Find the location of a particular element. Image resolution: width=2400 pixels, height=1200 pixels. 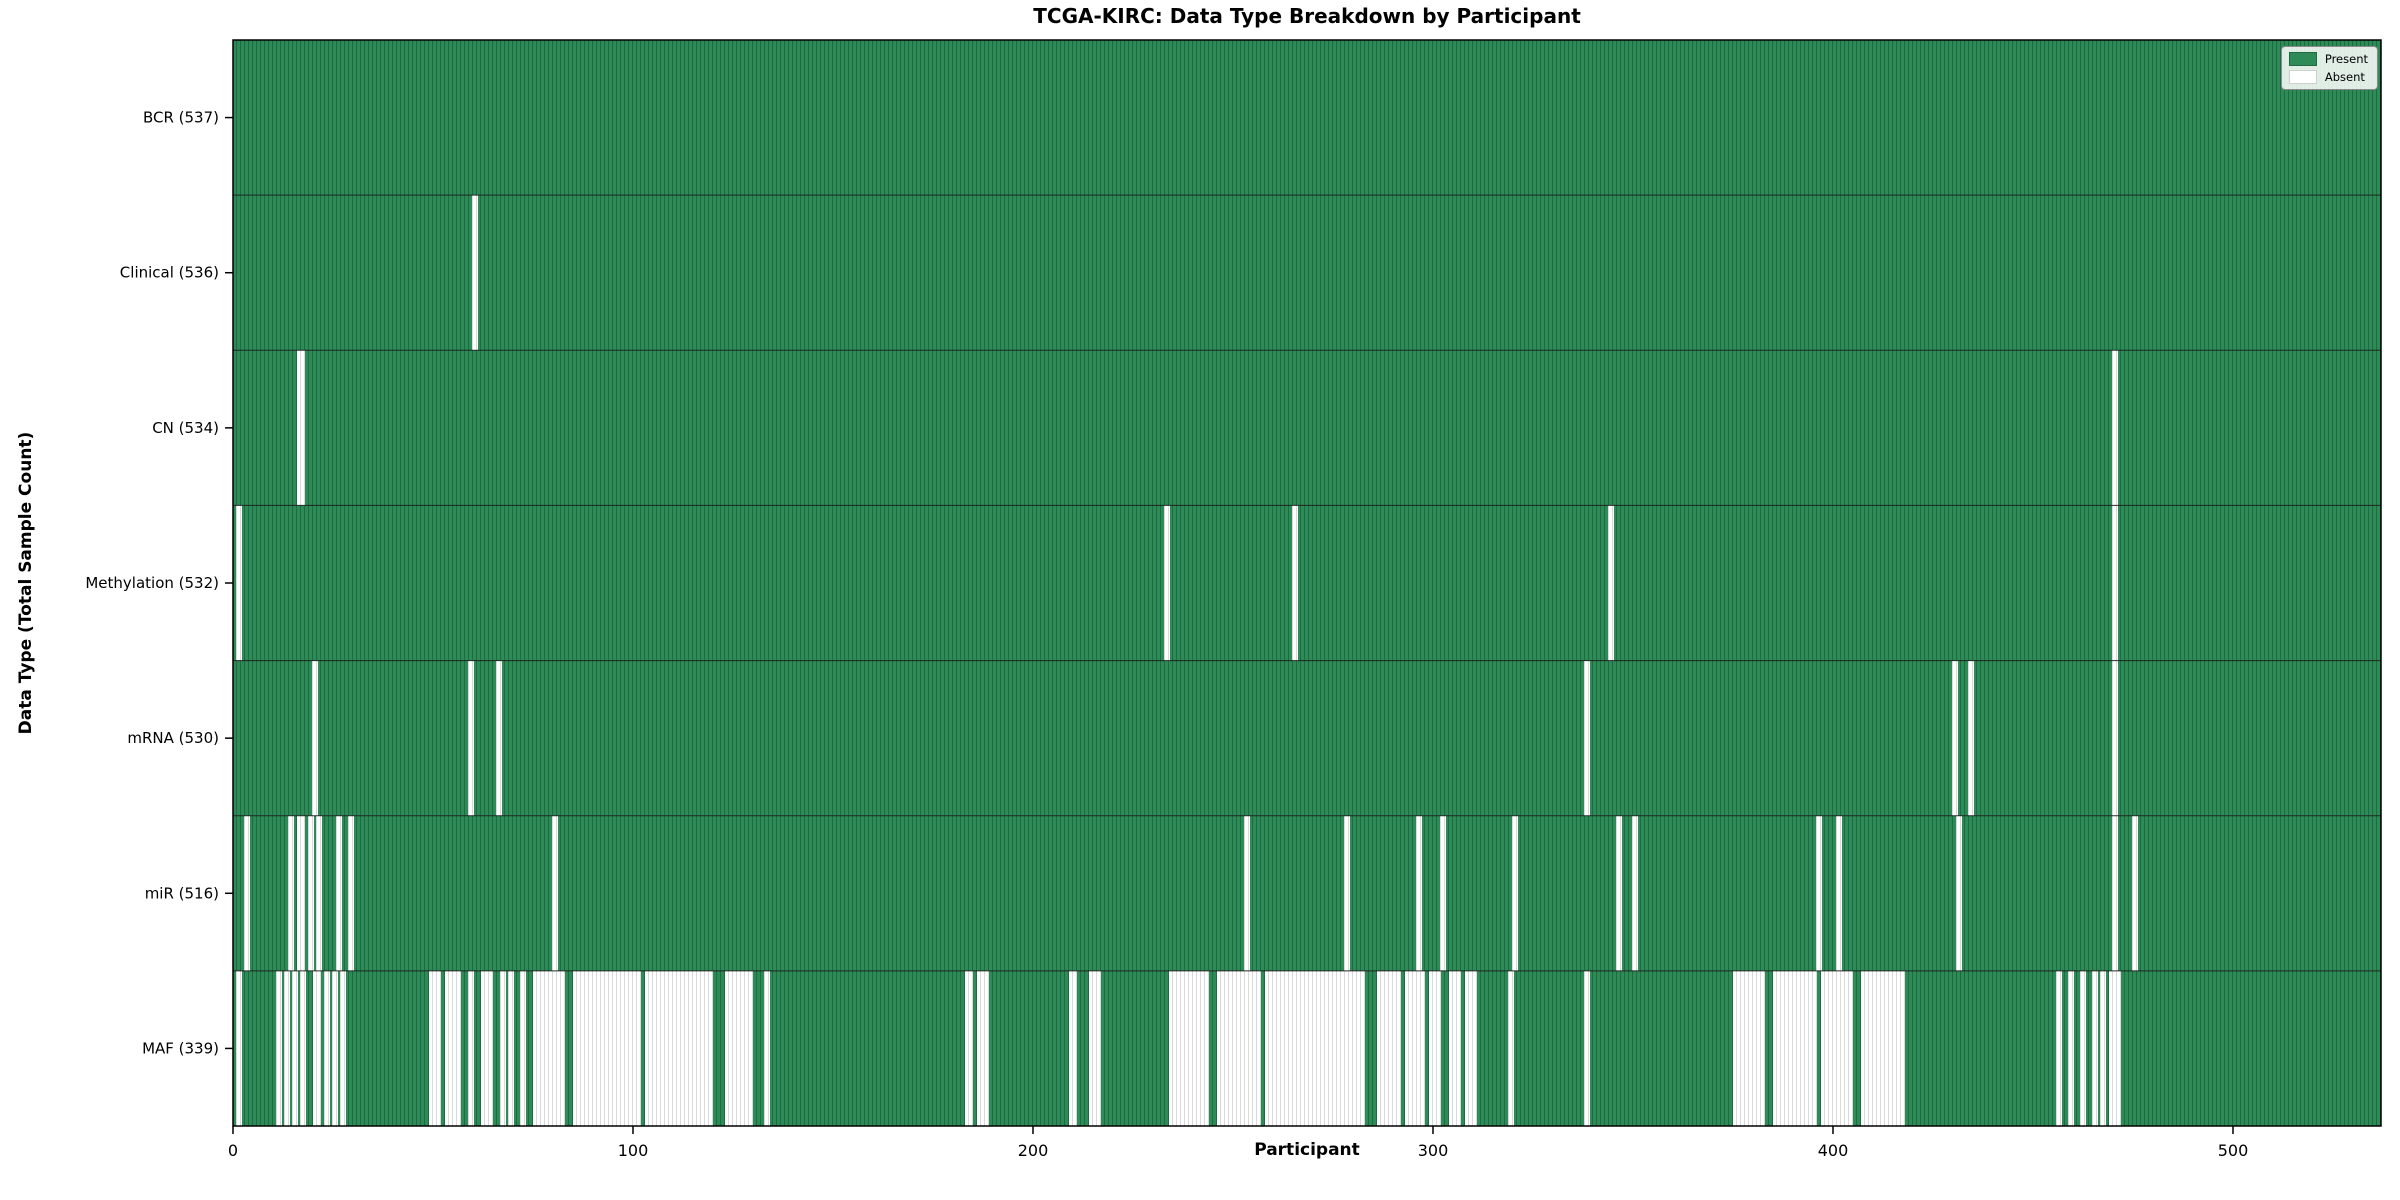

x-tick-label: 100 is located at coordinates (633, 1150).